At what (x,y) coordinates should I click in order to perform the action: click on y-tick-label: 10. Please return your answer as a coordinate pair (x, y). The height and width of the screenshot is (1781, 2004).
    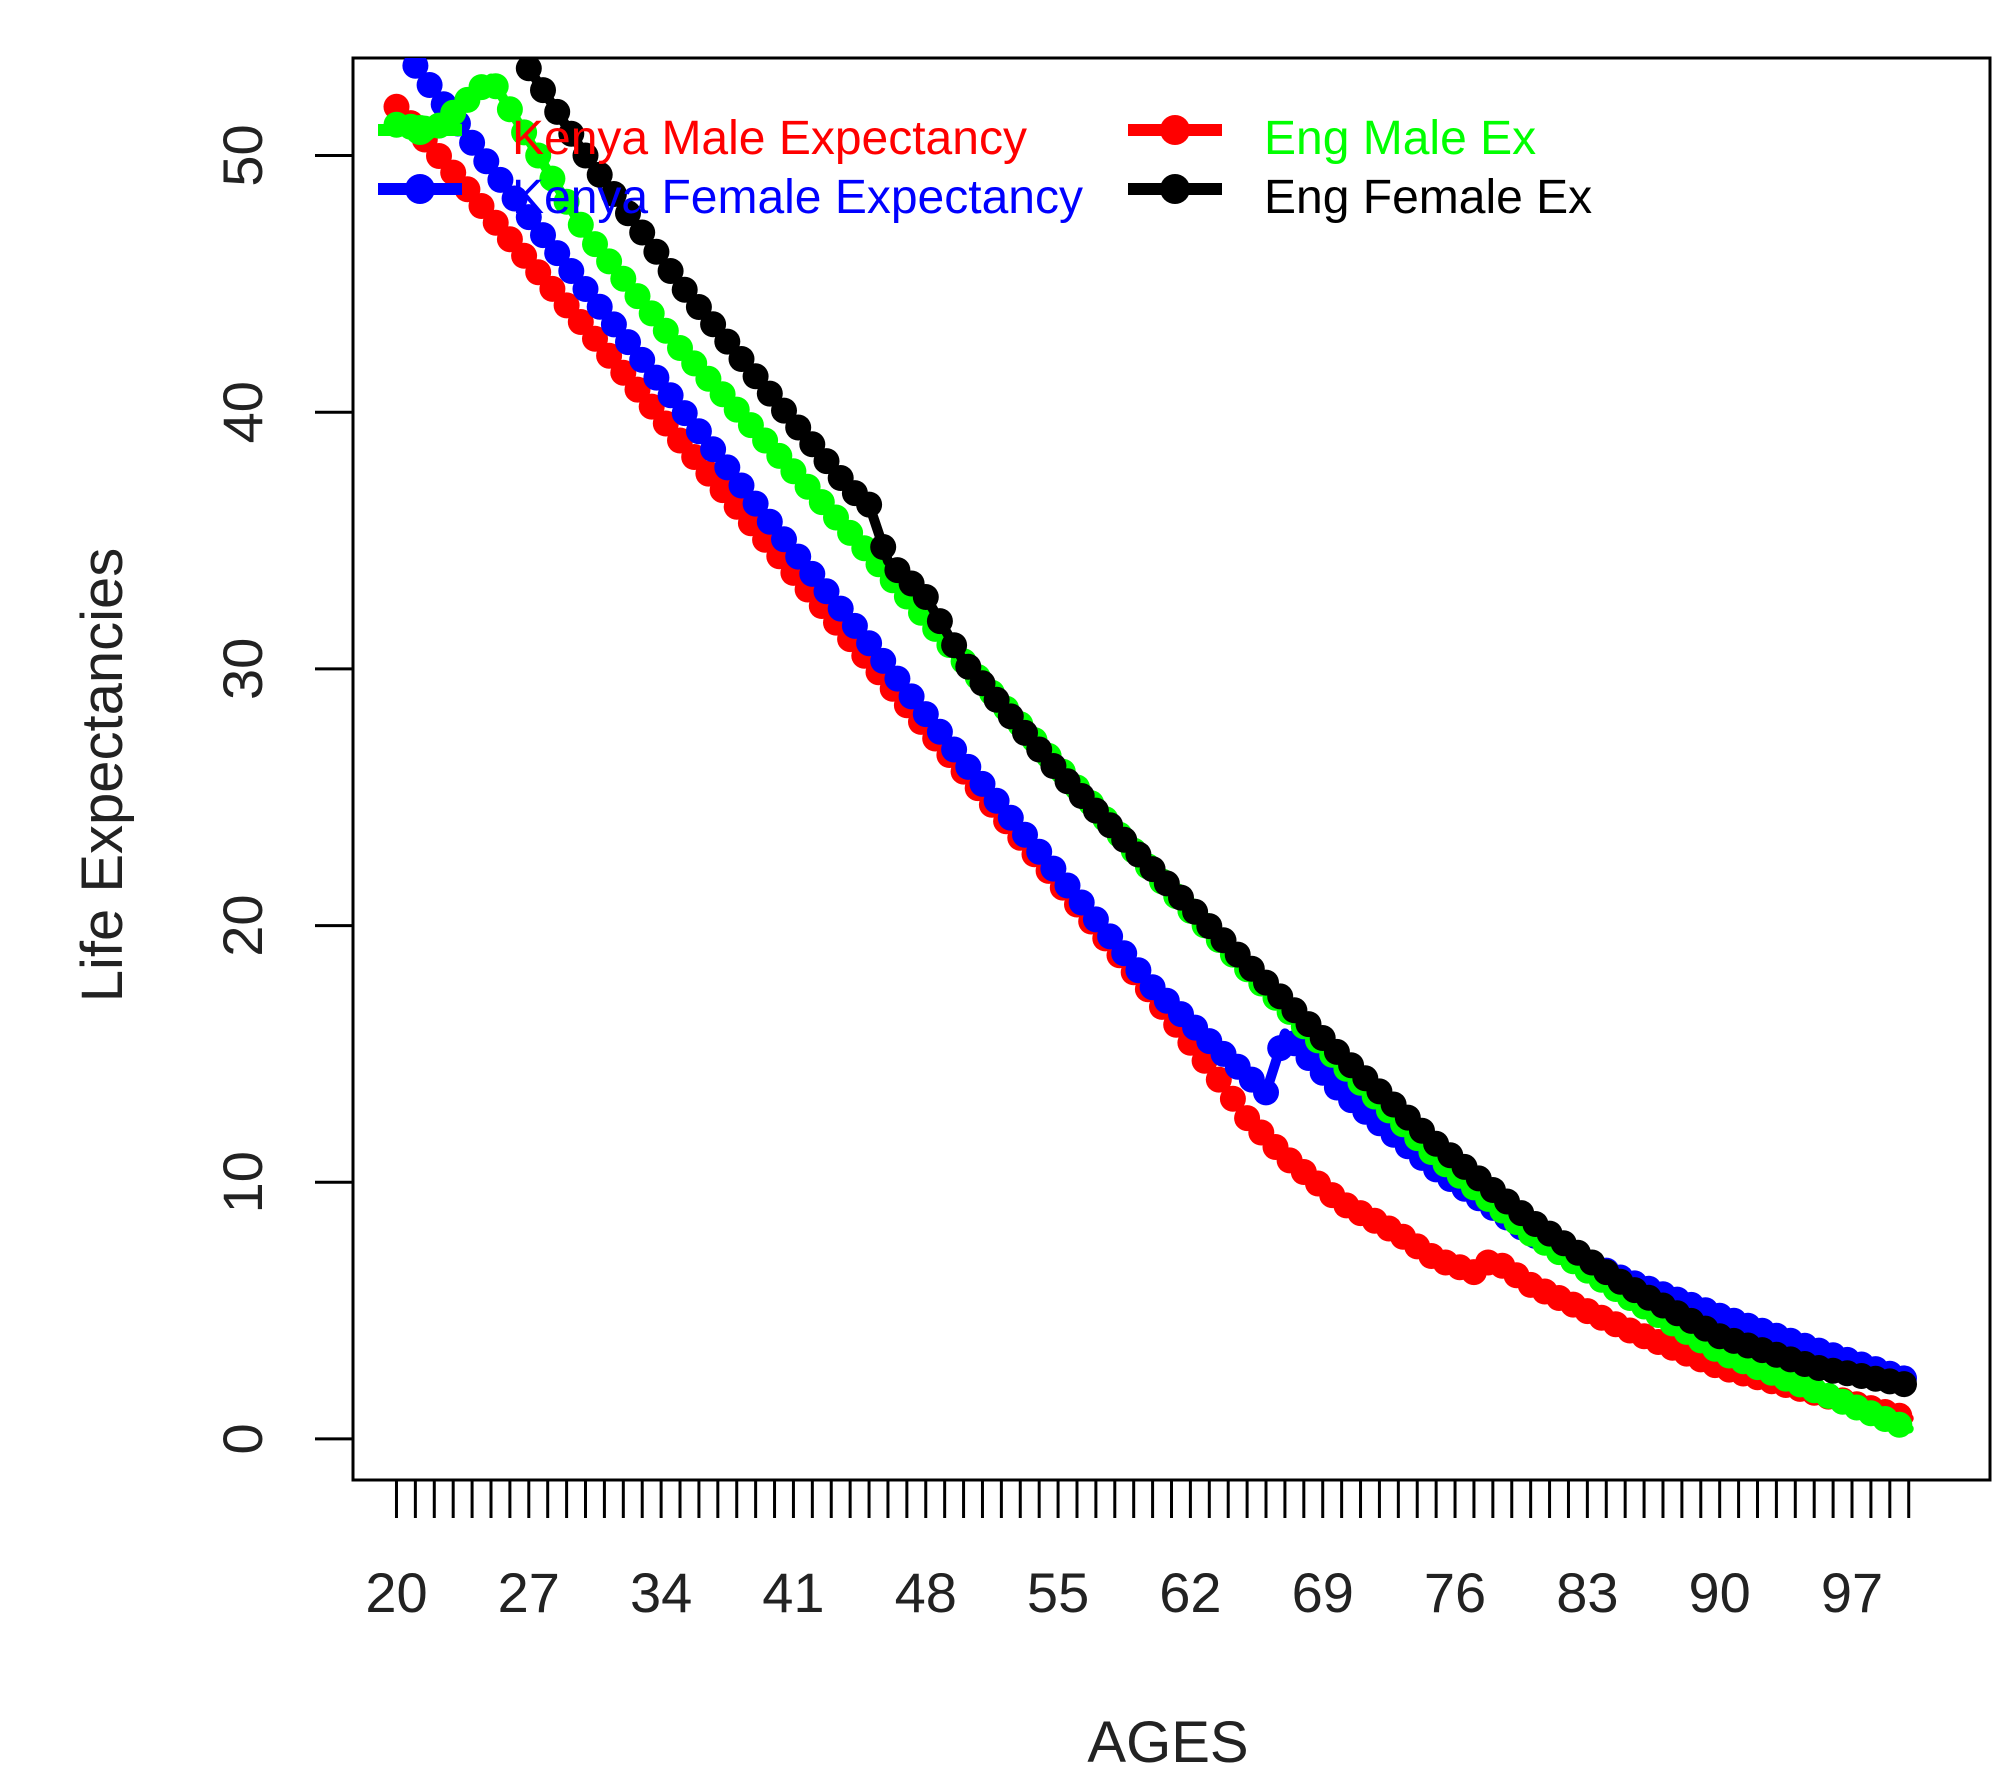
    Looking at the image, I should click on (242, 1182).